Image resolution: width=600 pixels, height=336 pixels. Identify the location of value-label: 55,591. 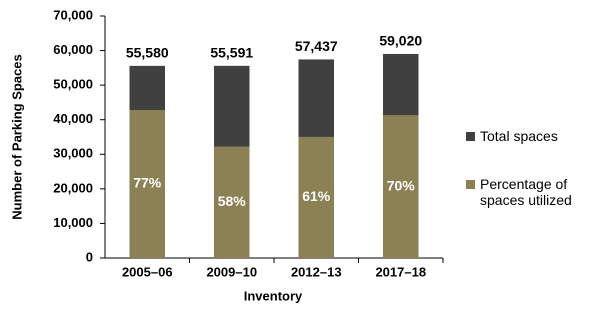
(231, 53).